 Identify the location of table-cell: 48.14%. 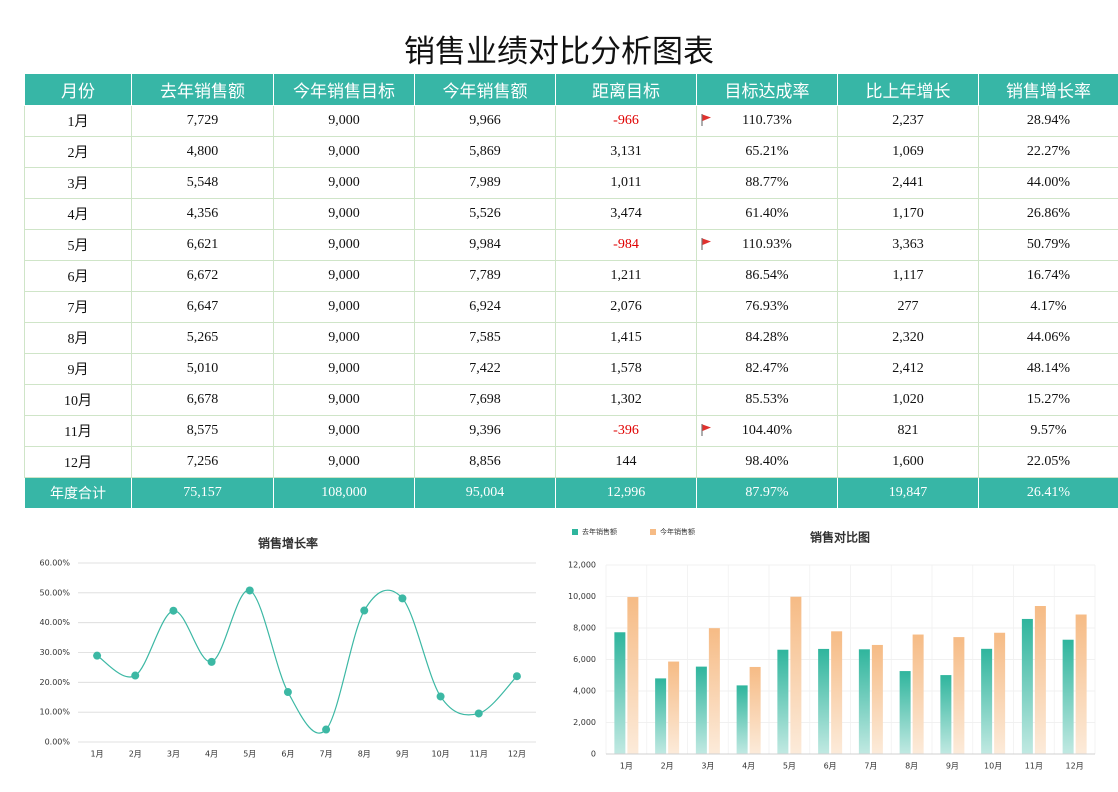
(1048, 369).